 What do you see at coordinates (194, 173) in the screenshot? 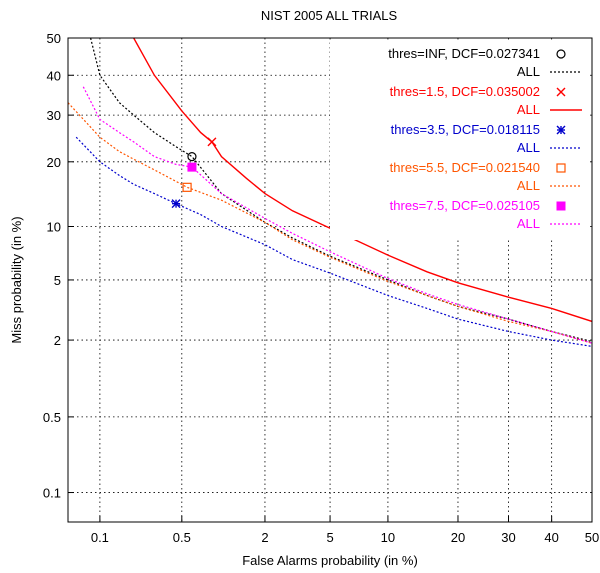
I see `operating-points` at bounding box center [194, 173].